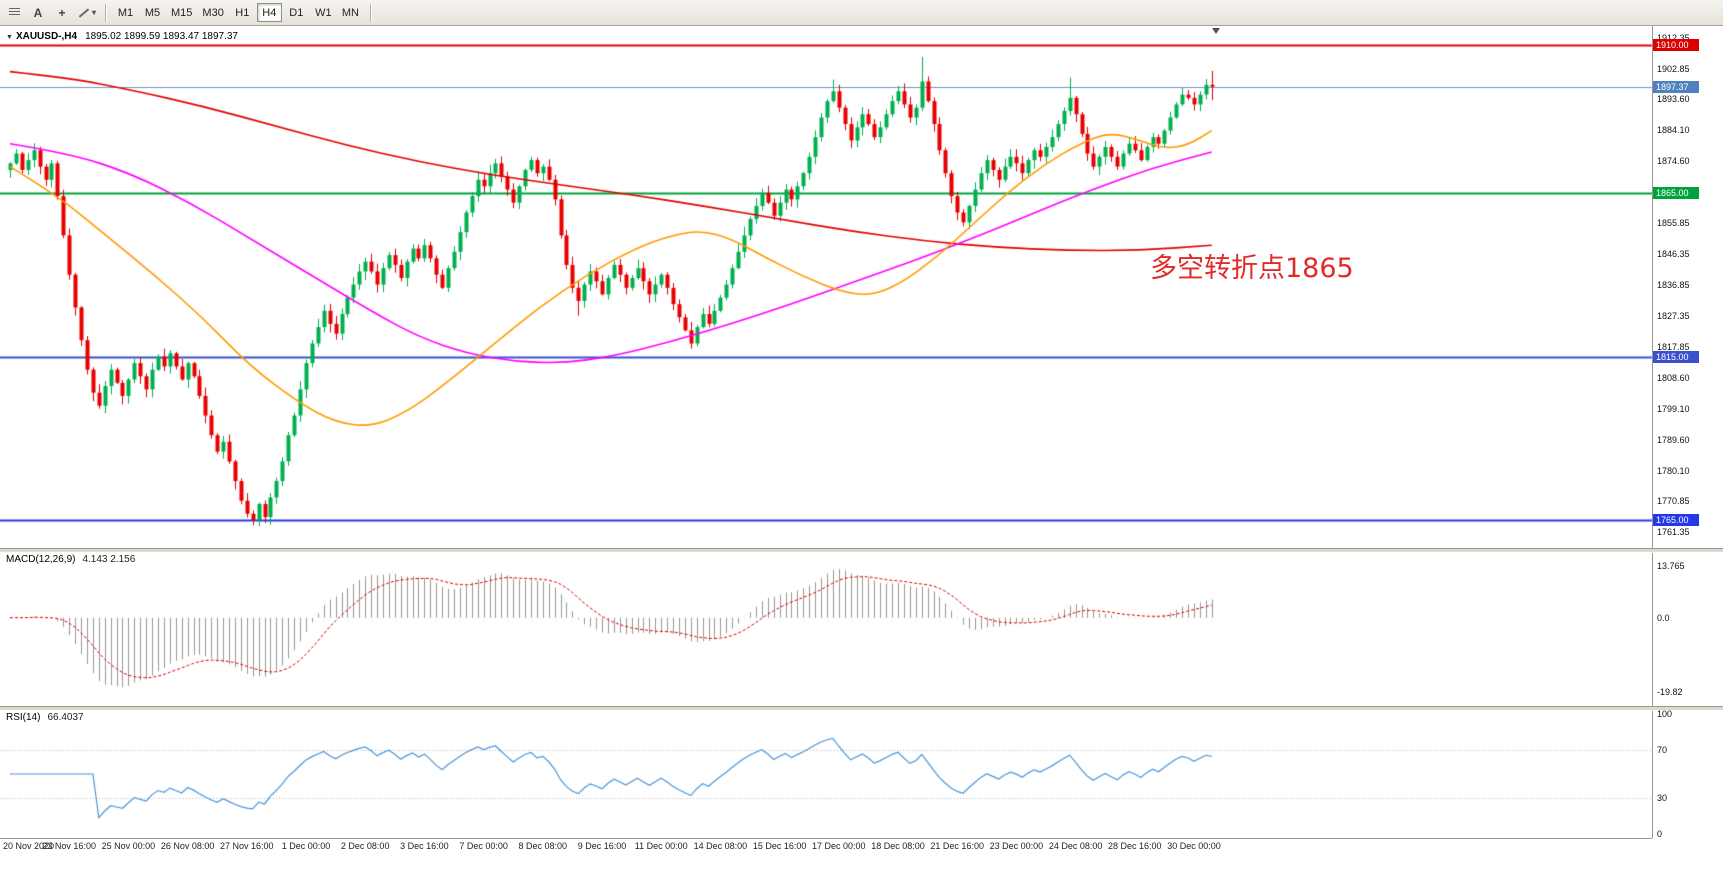 The width and height of the screenshot is (1723, 890). I want to click on time-axis-label: 20 Nov 2020, so click(29, 846).